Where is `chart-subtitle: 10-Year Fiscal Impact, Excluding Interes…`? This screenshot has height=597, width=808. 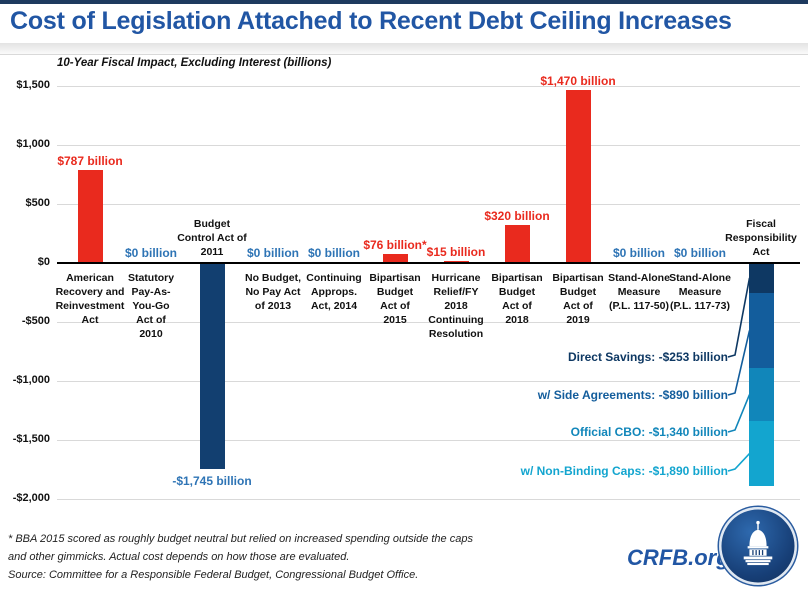
chart-subtitle: 10-Year Fiscal Impact, Excluding Interes… is located at coordinates (194, 63).